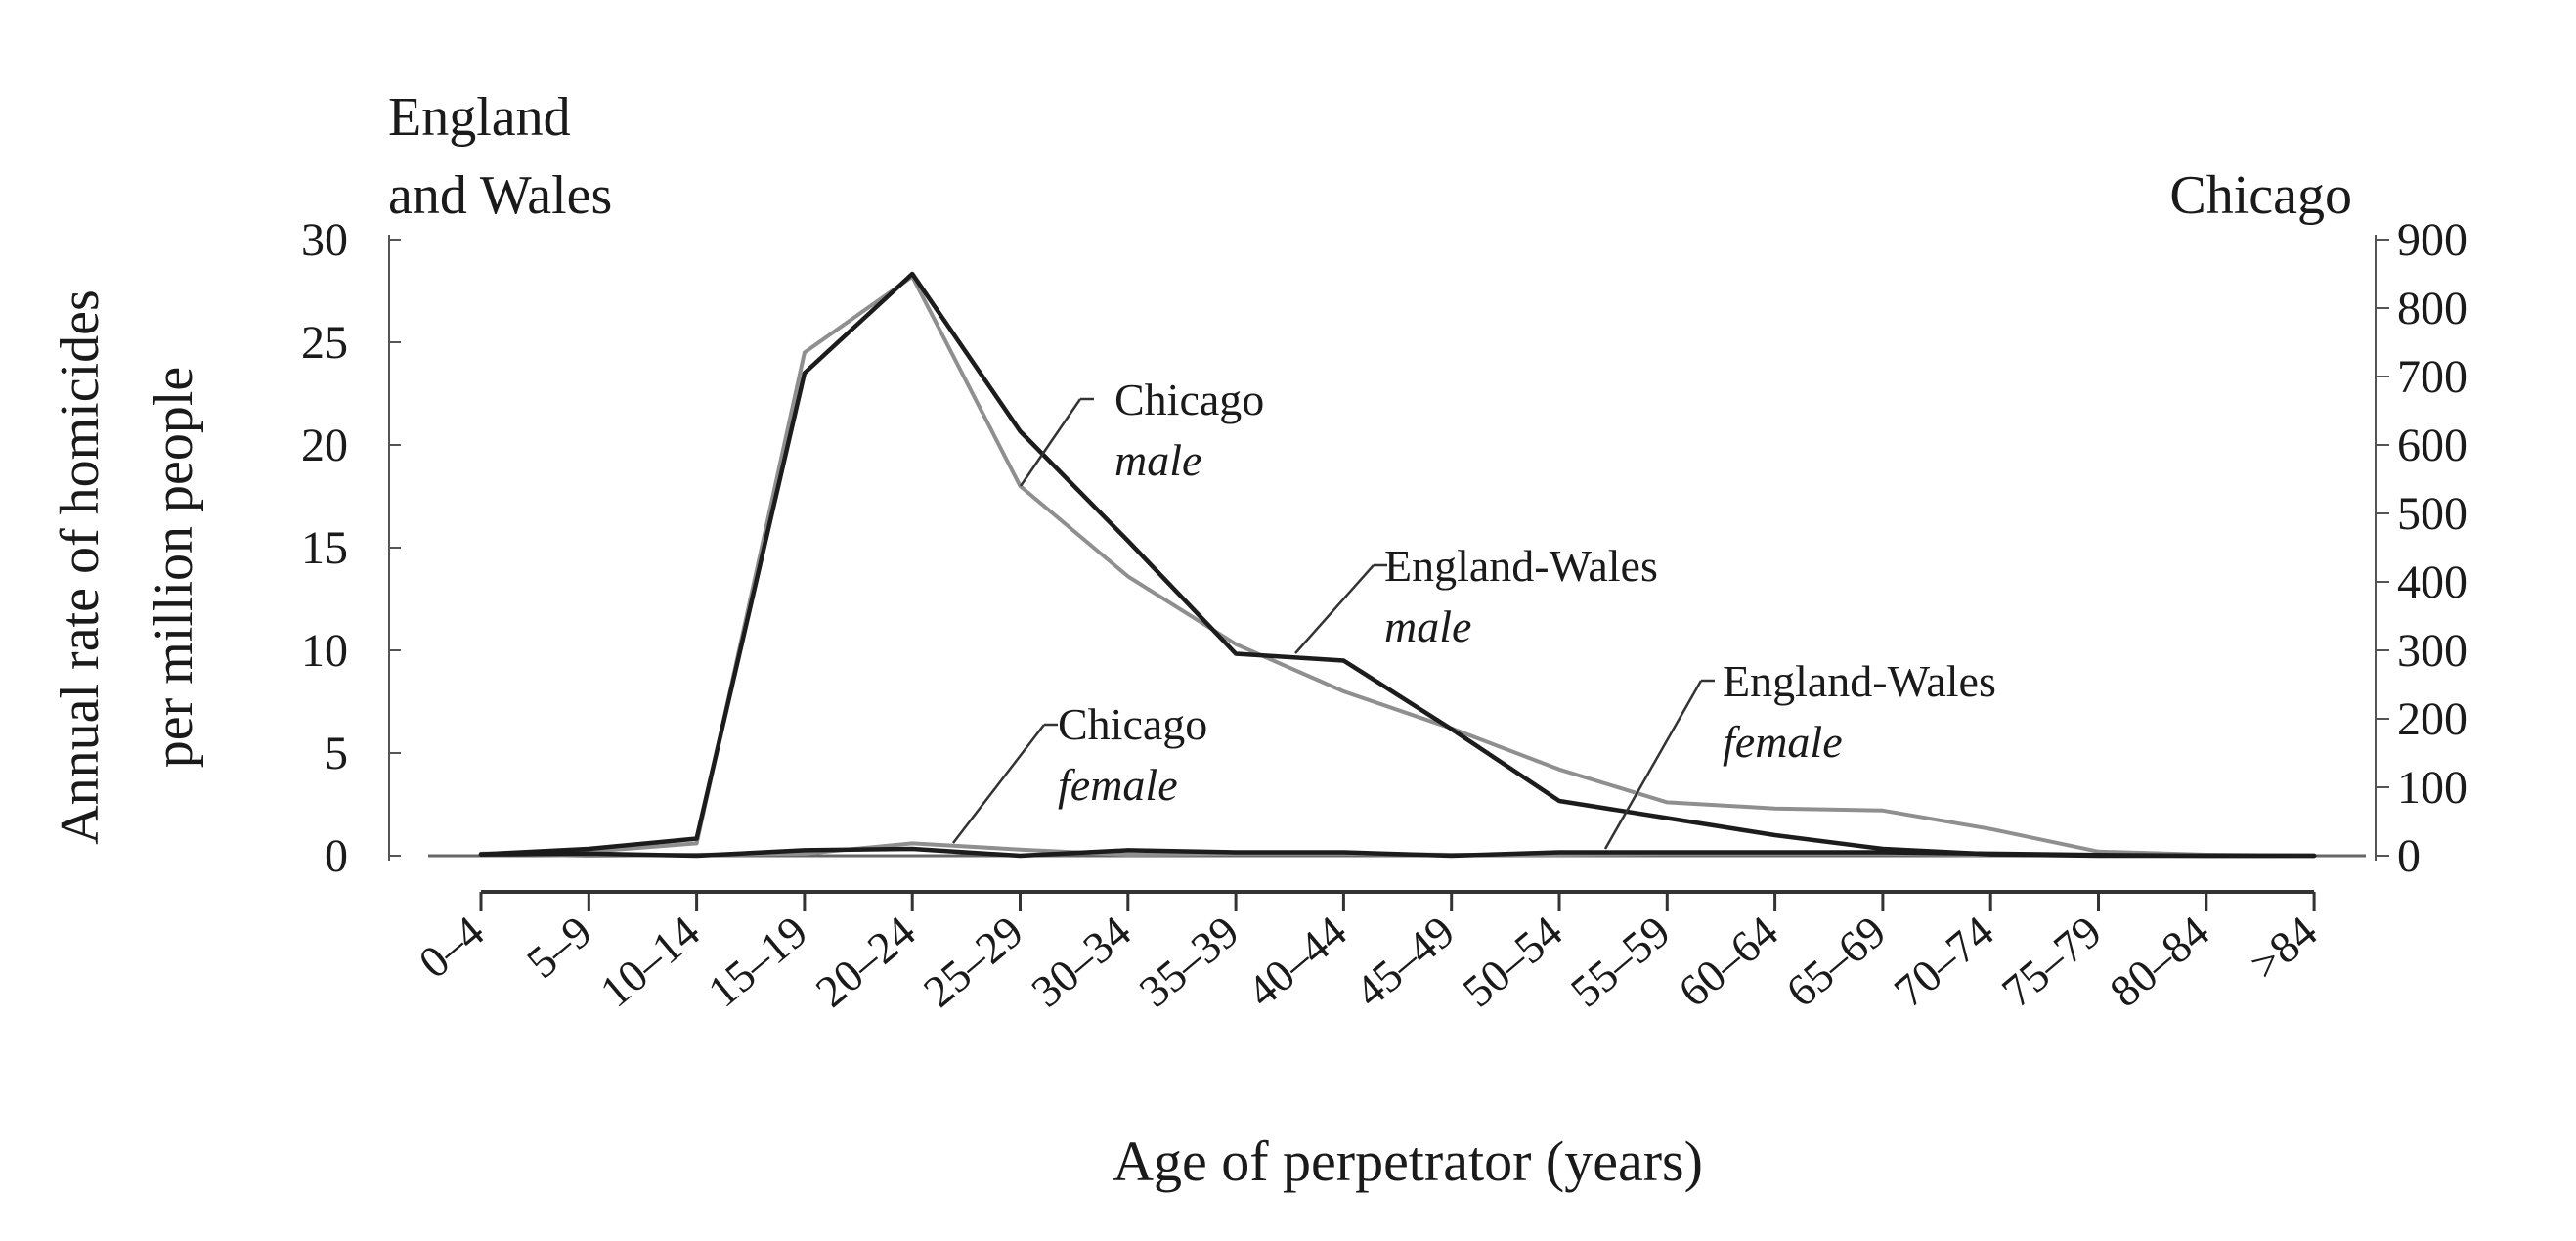 The image size is (2576, 1241). What do you see at coordinates (1521, 566) in the screenshot?
I see `series-label-england-wales-male-name: England-Wales` at bounding box center [1521, 566].